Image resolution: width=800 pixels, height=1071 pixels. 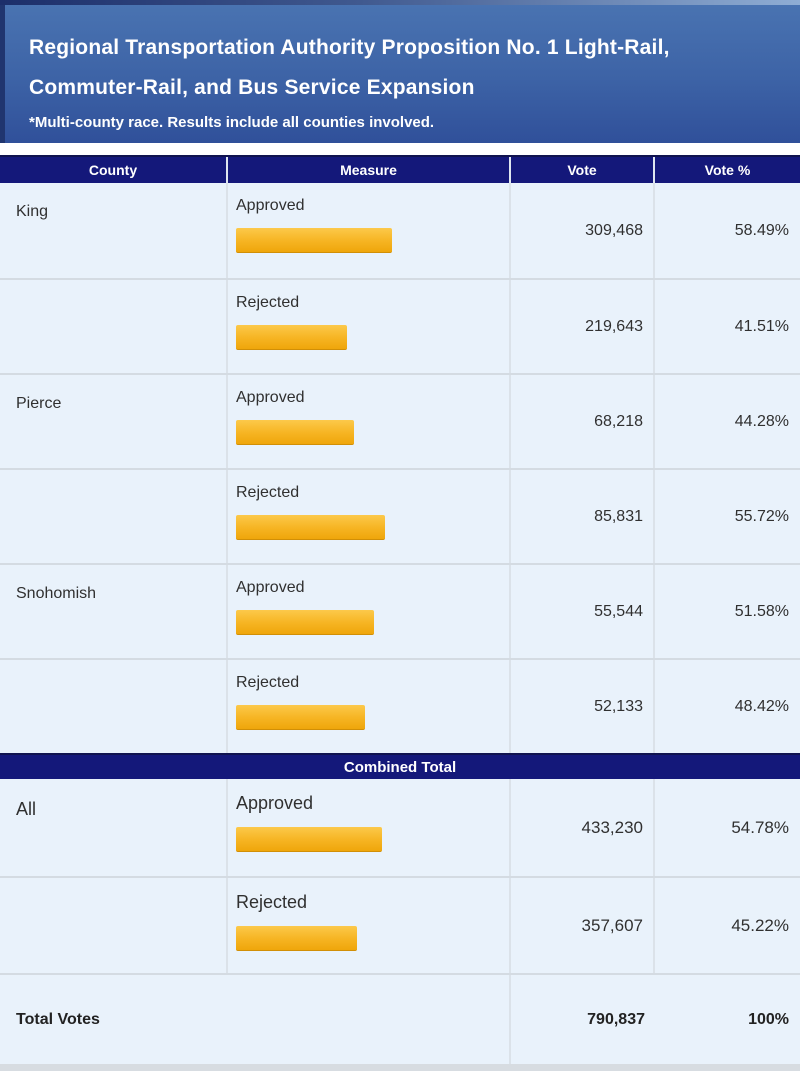 I want to click on vote-percent: 41.51%, so click(x=761, y=326).